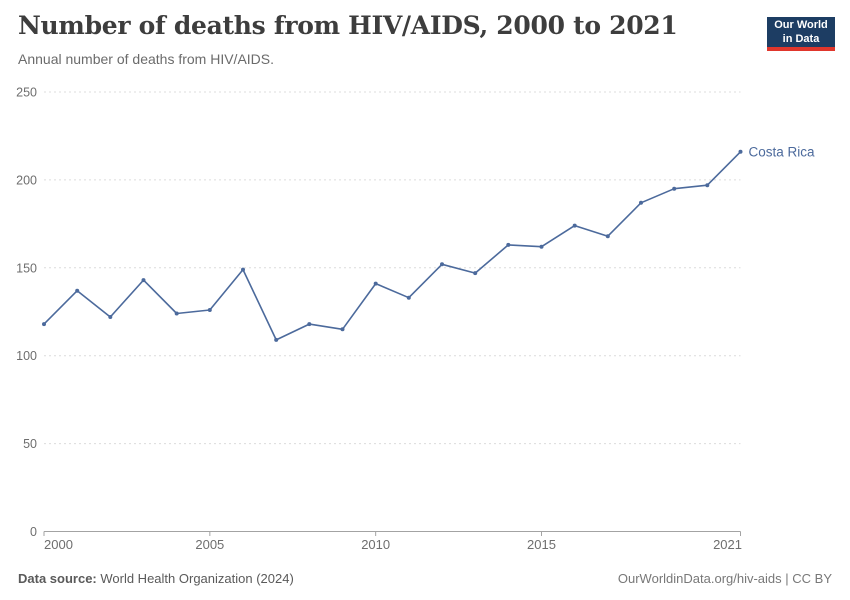 This screenshot has height=600, width=850. What do you see at coordinates (541, 544) in the screenshot?
I see `x-axis-tick-label: 2015` at bounding box center [541, 544].